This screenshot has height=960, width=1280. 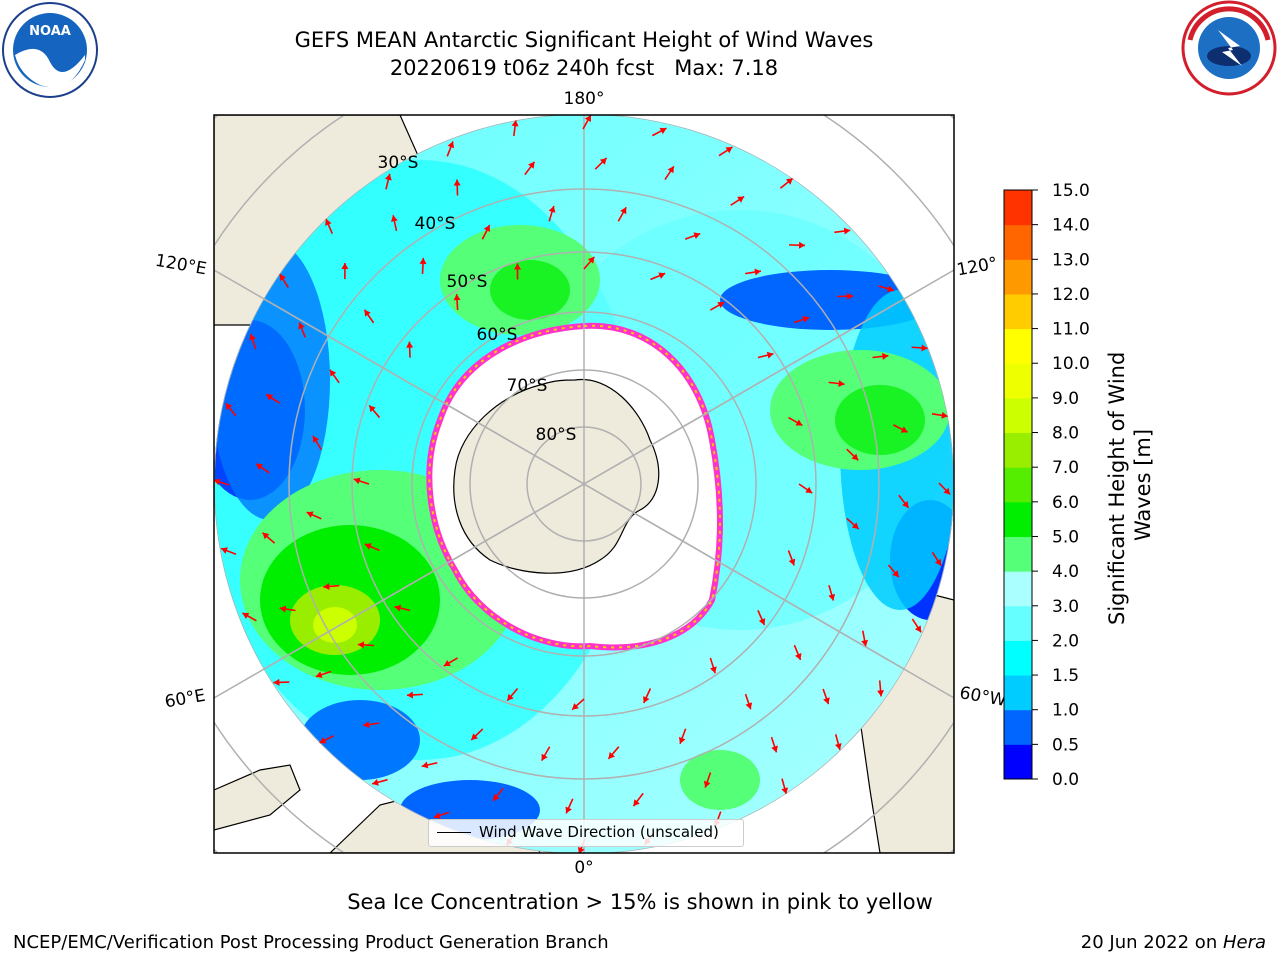 I want to click on colorbar-tick-label: 13.0, so click(x=1071, y=260).